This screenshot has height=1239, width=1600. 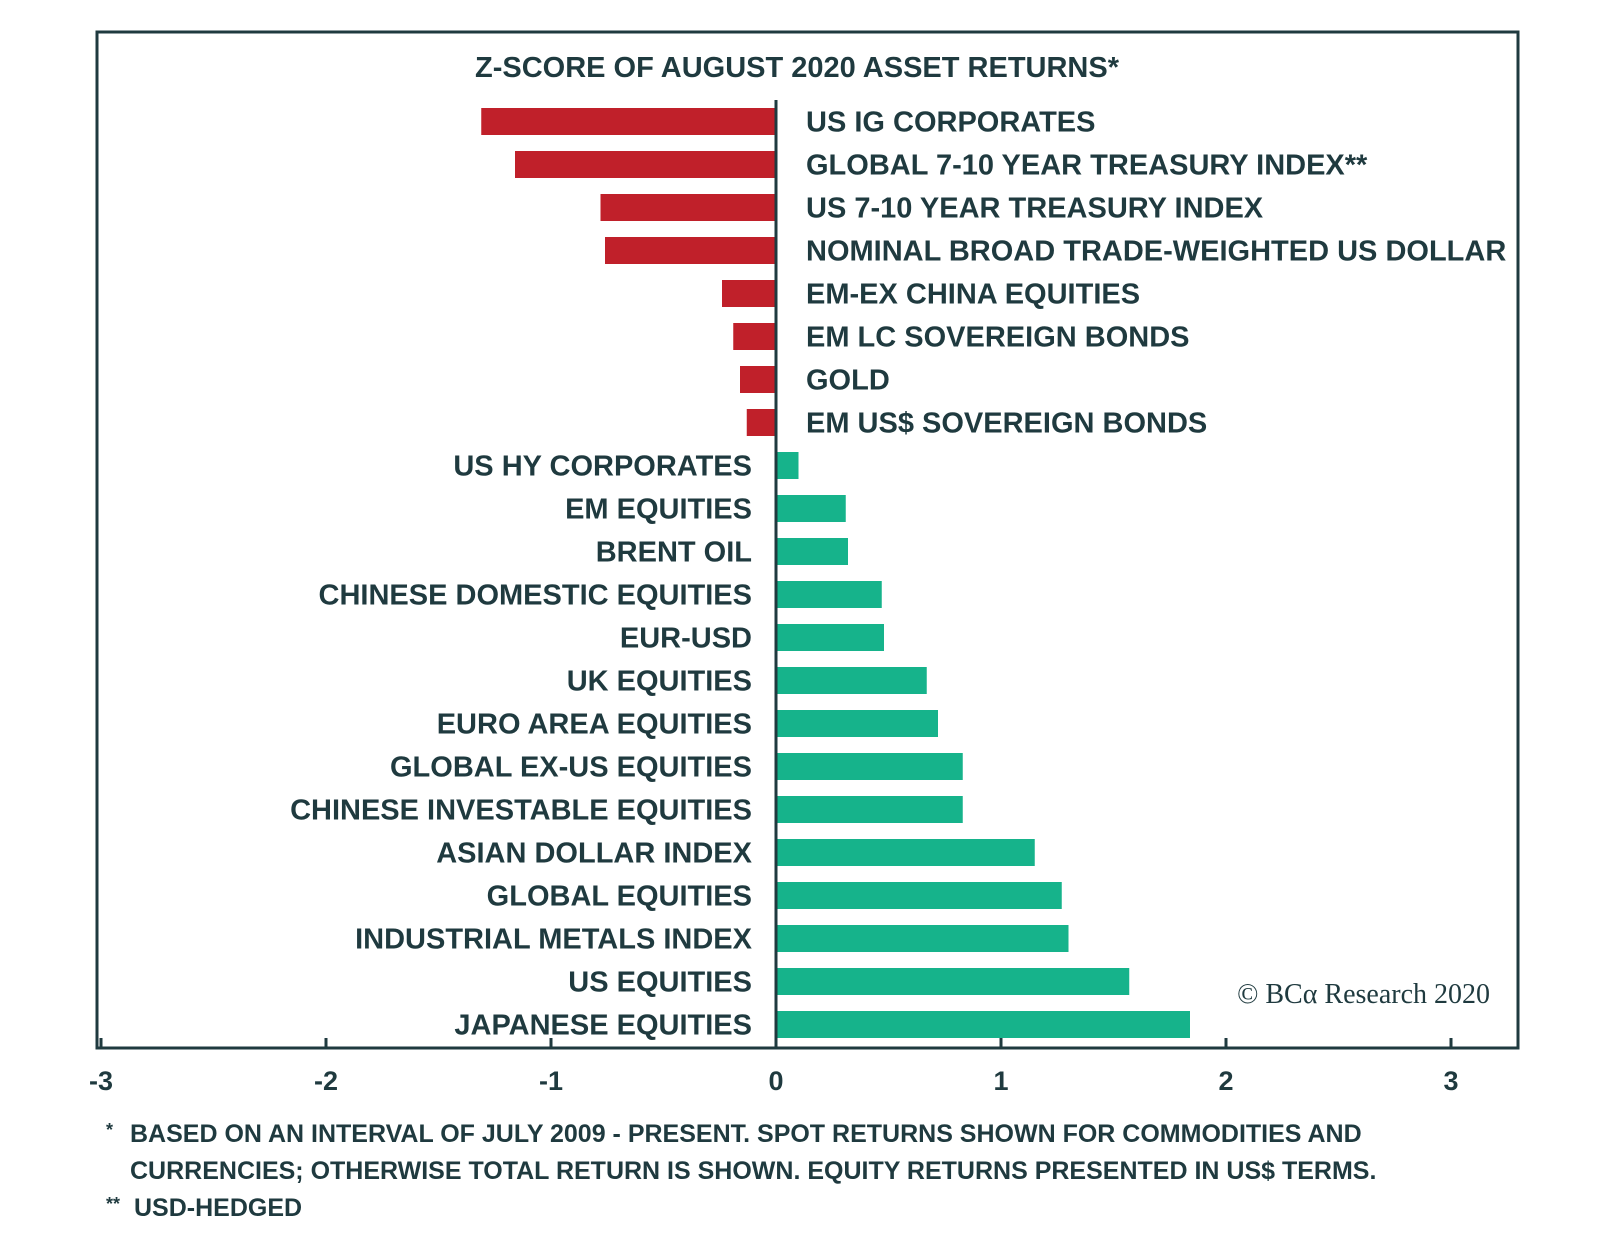 I want to click on x-tick-label-1: -2, so click(x=326, y=1081).